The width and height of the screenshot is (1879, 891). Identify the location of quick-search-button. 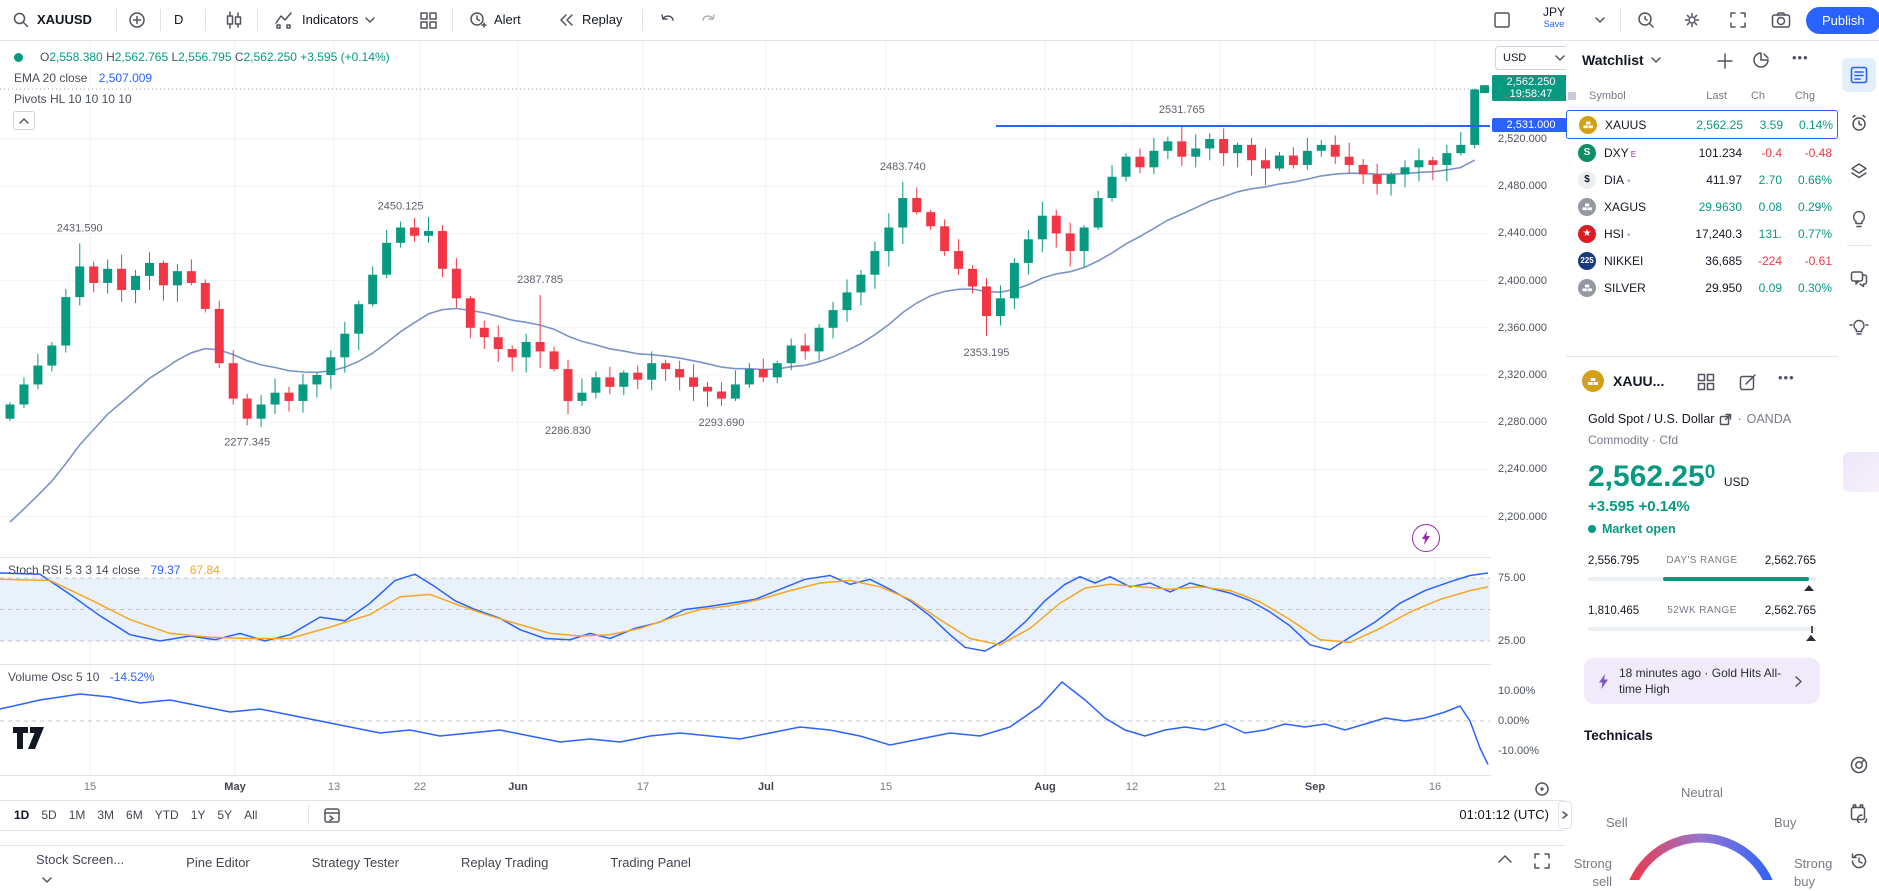
(1646, 20).